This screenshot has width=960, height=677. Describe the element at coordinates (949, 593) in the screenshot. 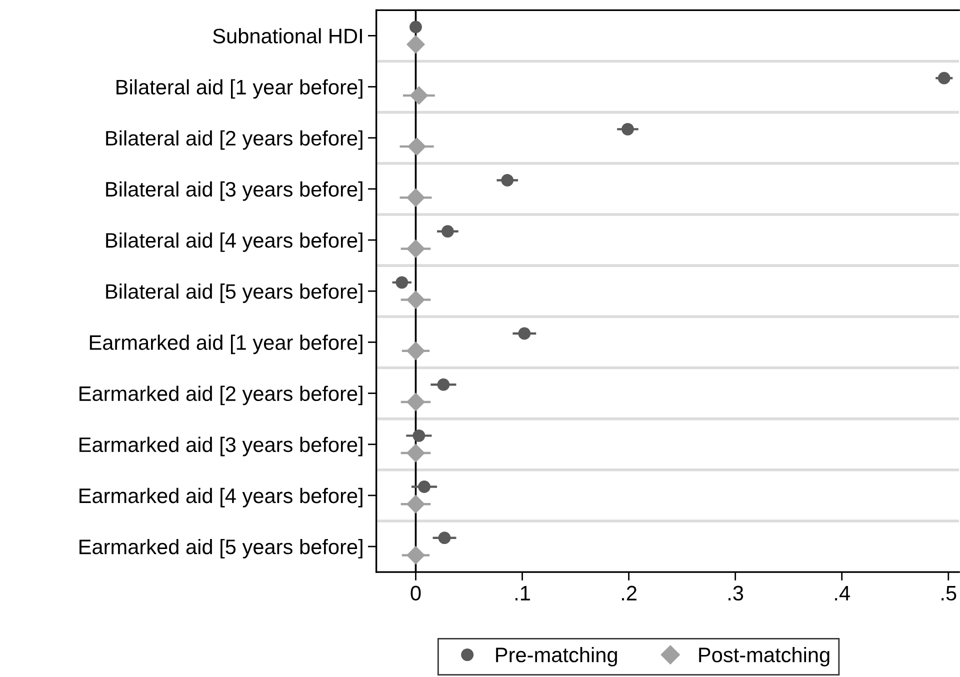

I see `x-tick-label: .5` at that location.